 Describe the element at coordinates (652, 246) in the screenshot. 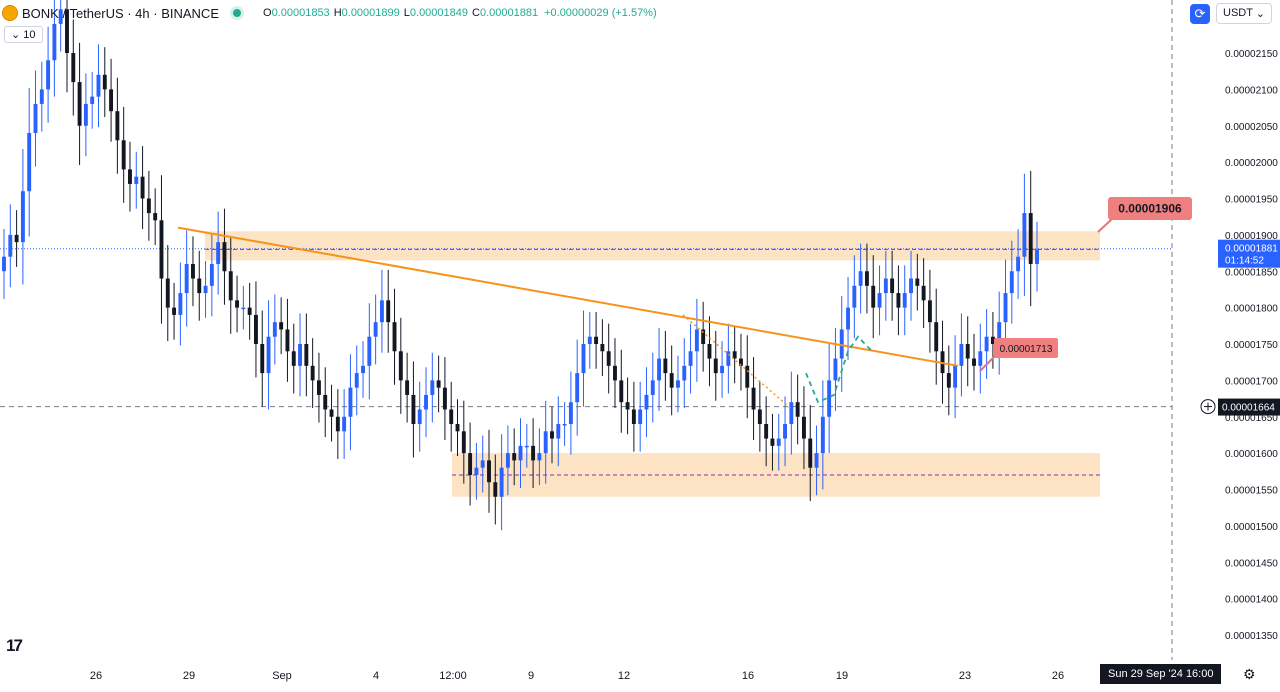

I see `resistance-zone` at that location.